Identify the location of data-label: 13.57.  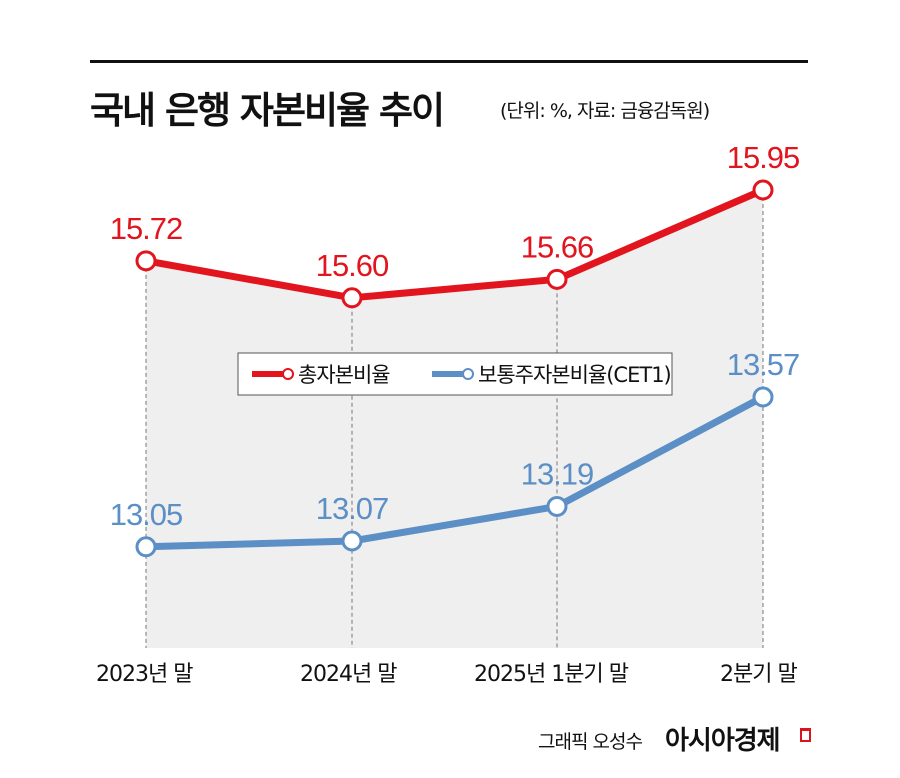
(763, 364).